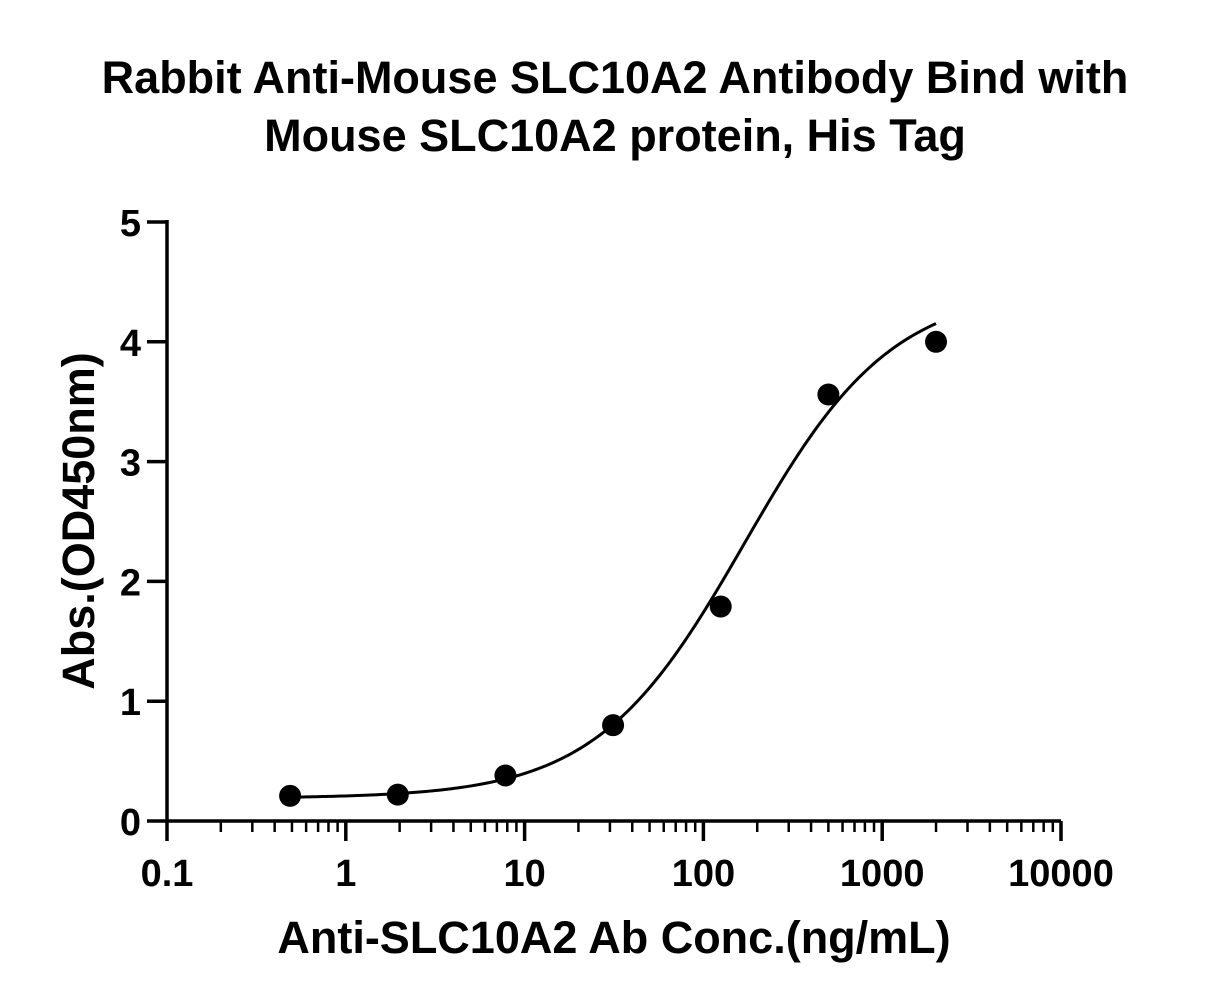  Describe the element at coordinates (78, 521) in the screenshot. I see `y-axis-label: Abs.(OD450nm)` at that location.